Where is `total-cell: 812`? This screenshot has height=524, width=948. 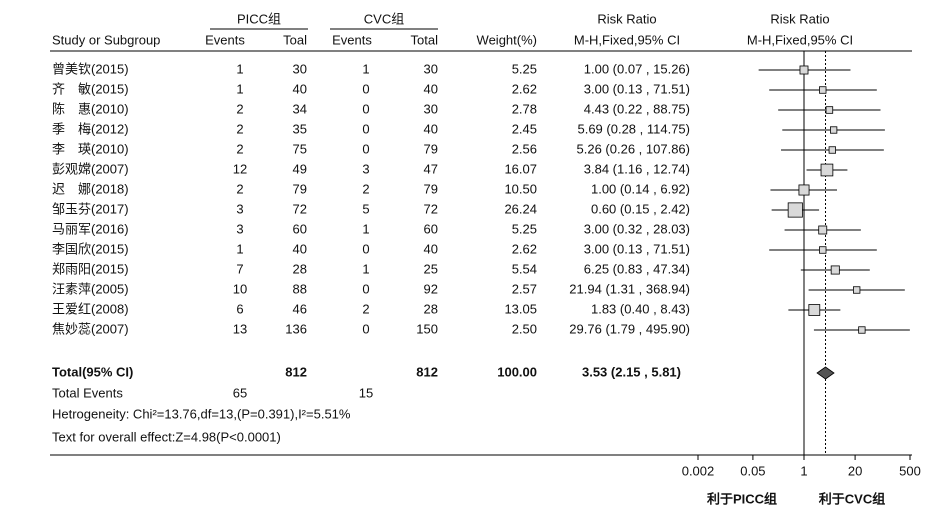 total-cell: 812 is located at coordinates (296, 371).